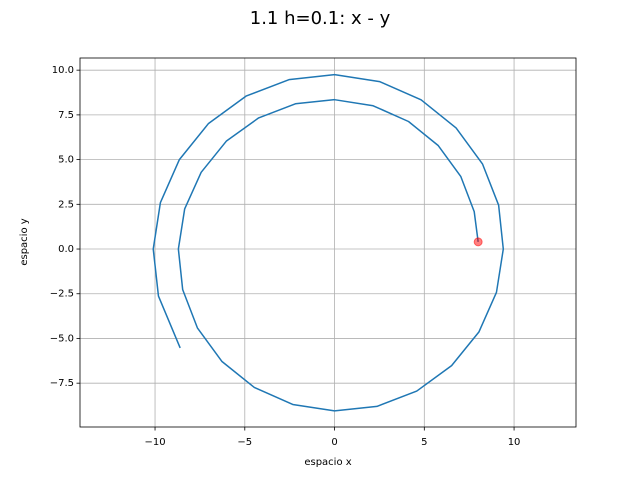 The image size is (640, 480). Describe the element at coordinates (66, 160) in the screenshot. I see `y-tick-label: 5.0` at that location.